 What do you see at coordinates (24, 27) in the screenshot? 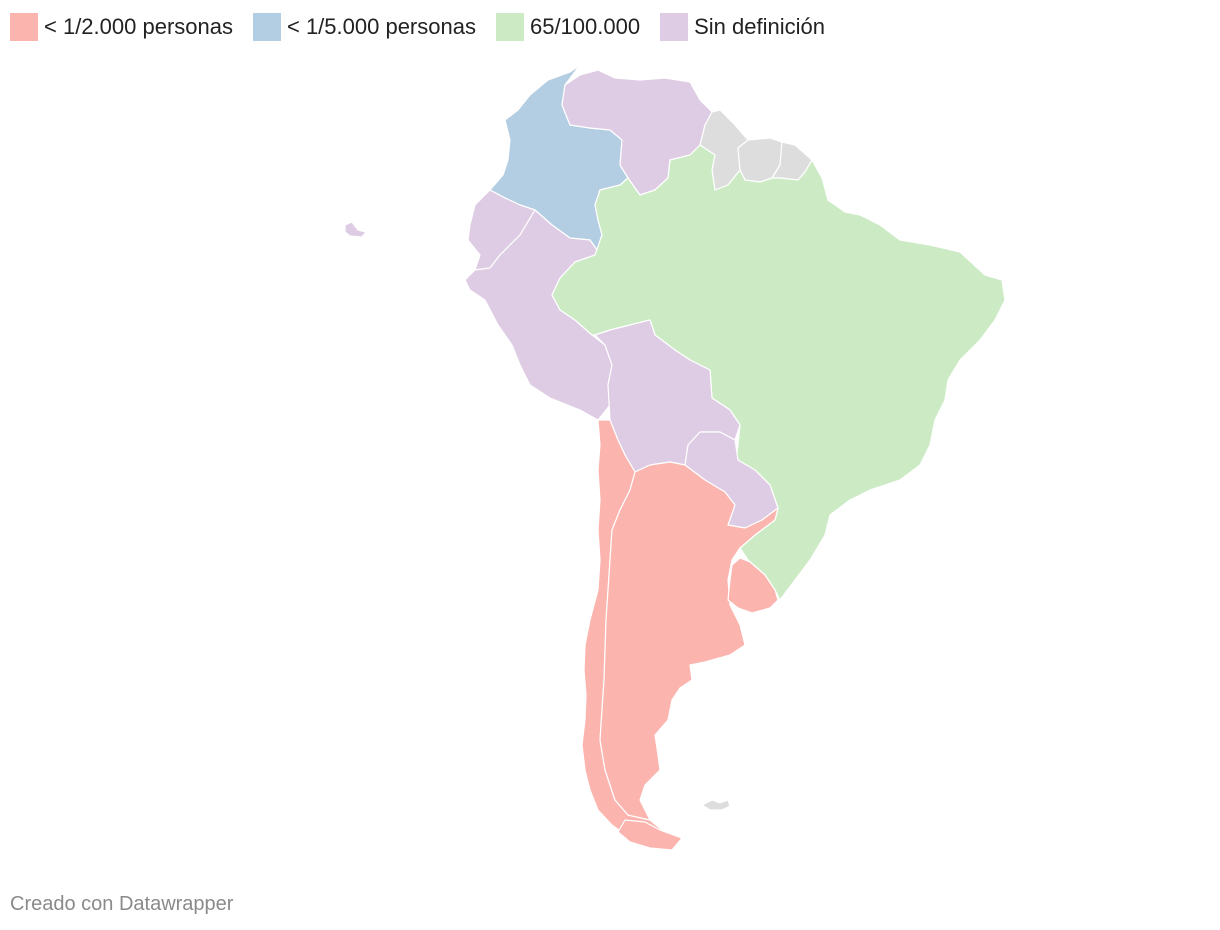
I see `legend-swatch-red` at bounding box center [24, 27].